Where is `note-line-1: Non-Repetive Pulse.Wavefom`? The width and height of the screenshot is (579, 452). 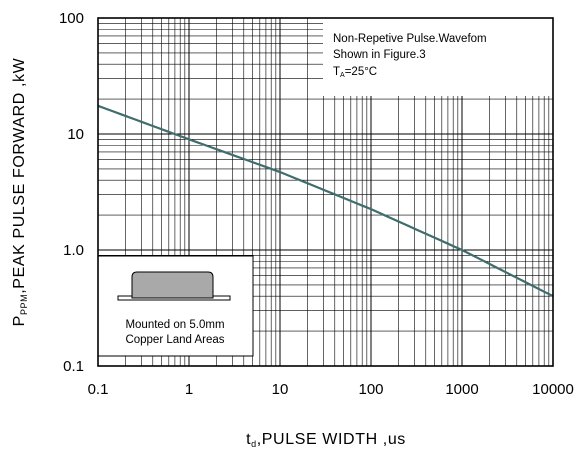 note-line-1: Non-Repetive Pulse.Wavefom is located at coordinates (410, 39).